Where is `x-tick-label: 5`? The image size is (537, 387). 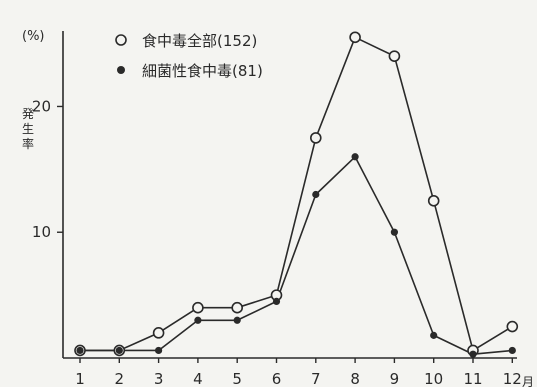 x-tick-label: 5 is located at coordinates (237, 378).